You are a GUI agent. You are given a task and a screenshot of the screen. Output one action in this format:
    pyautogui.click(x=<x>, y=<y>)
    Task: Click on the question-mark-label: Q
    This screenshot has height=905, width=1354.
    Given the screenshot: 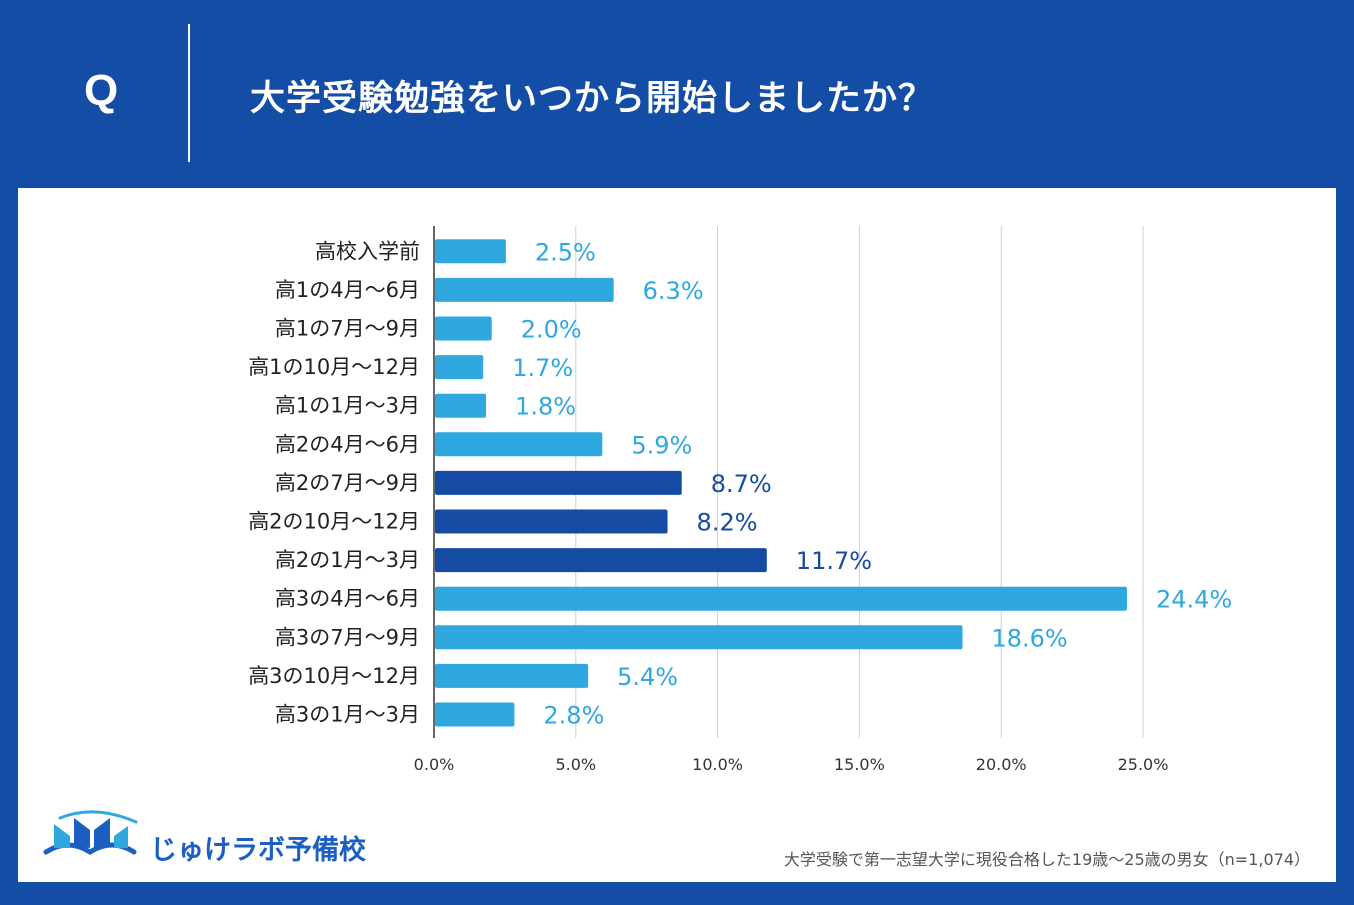 What is the action you would take?
    pyautogui.click(x=101, y=90)
    